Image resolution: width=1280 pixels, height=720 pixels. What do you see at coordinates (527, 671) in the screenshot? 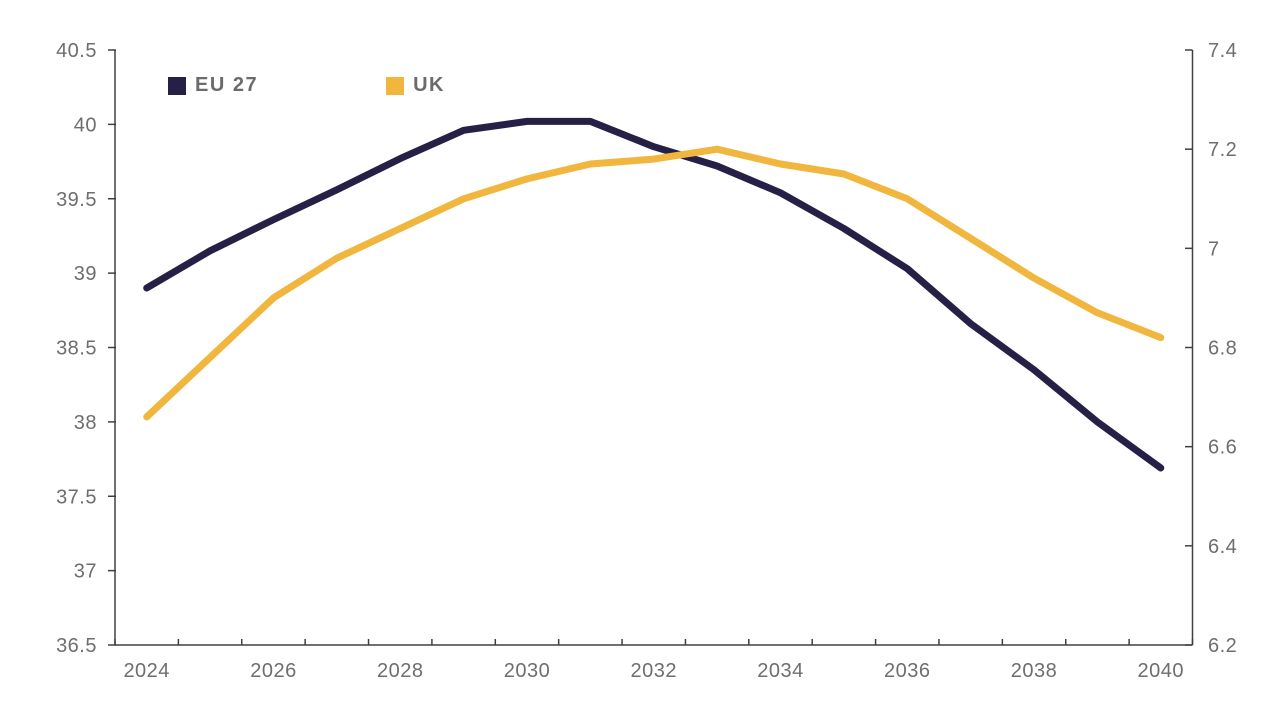
I see `x-axis-tick-label: 2030` at bounding box center [527, 671].